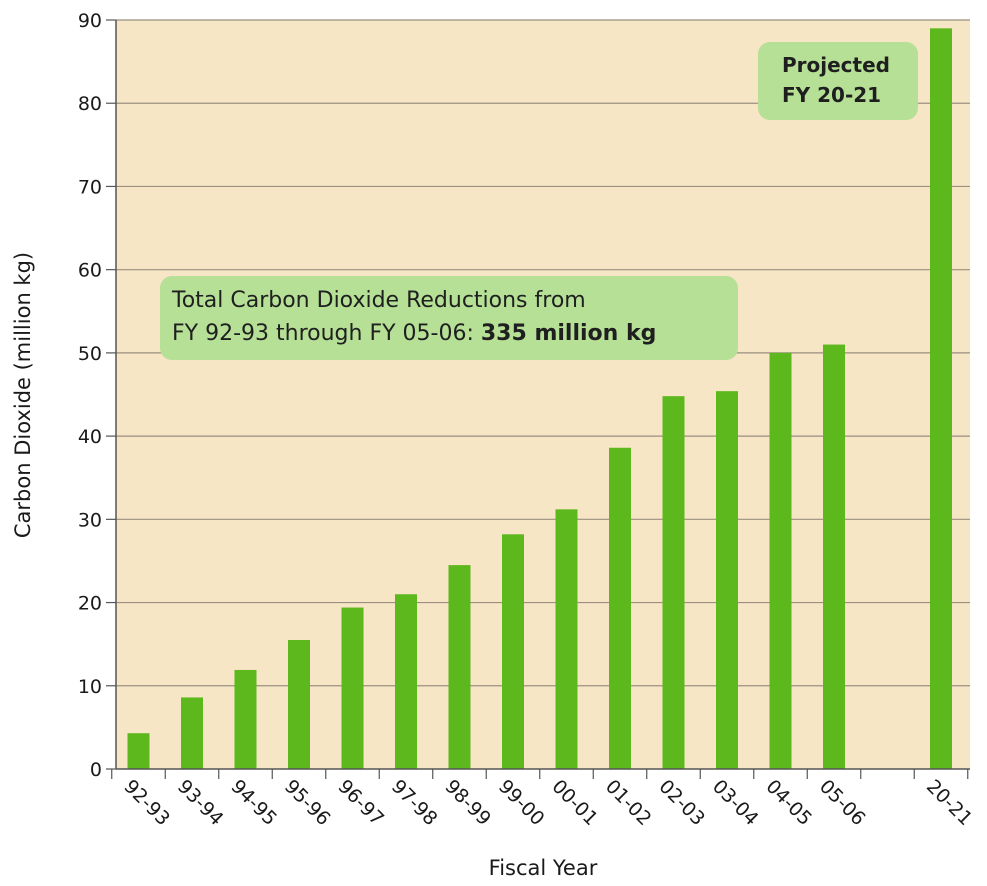  What do you see at coordinates (832, 95) in the screenshot?
I see `projected-line2: FY 20-21` at bounding box center [832, 95].